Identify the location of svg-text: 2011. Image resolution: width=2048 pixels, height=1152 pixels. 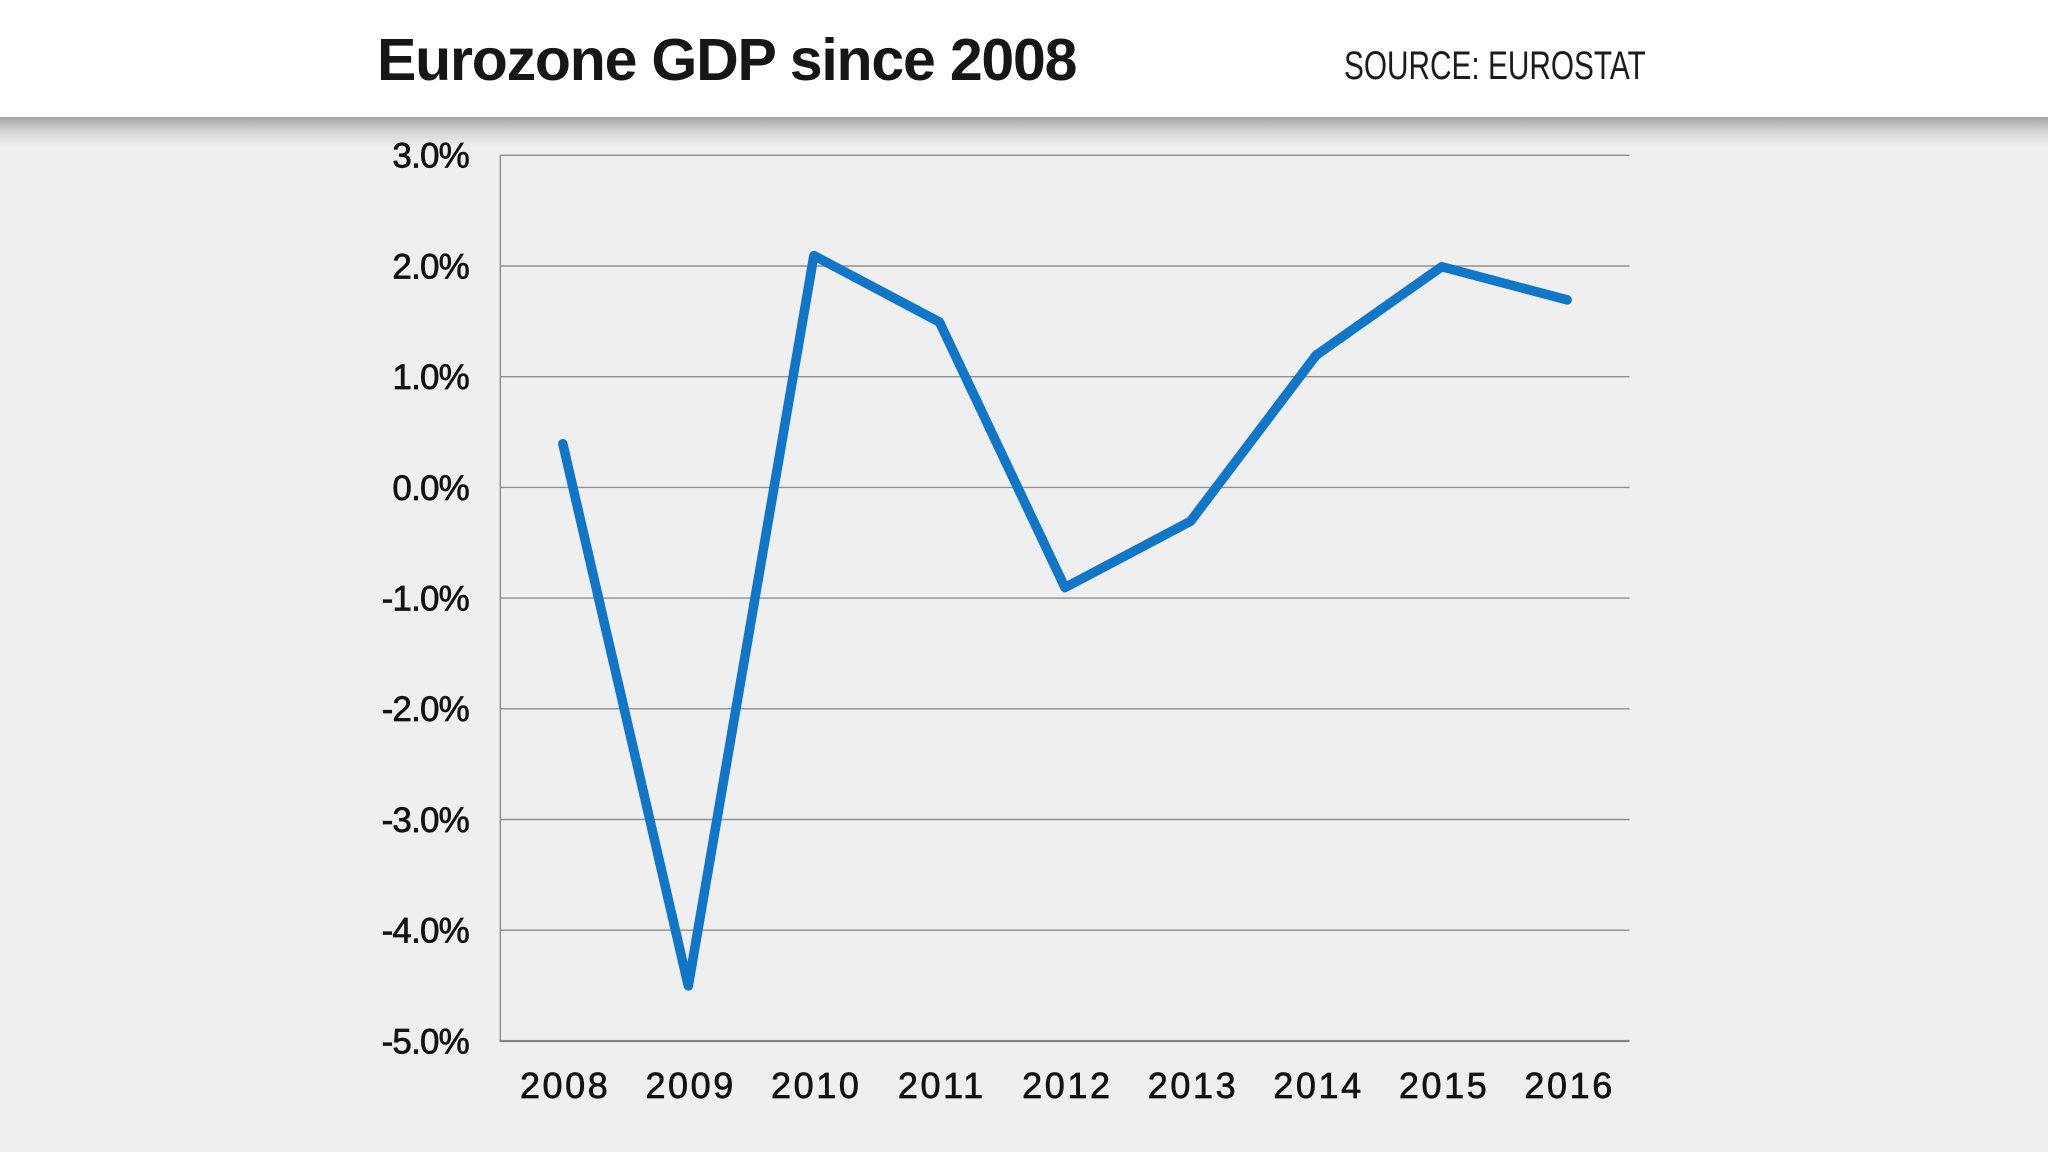
(942, 1085).